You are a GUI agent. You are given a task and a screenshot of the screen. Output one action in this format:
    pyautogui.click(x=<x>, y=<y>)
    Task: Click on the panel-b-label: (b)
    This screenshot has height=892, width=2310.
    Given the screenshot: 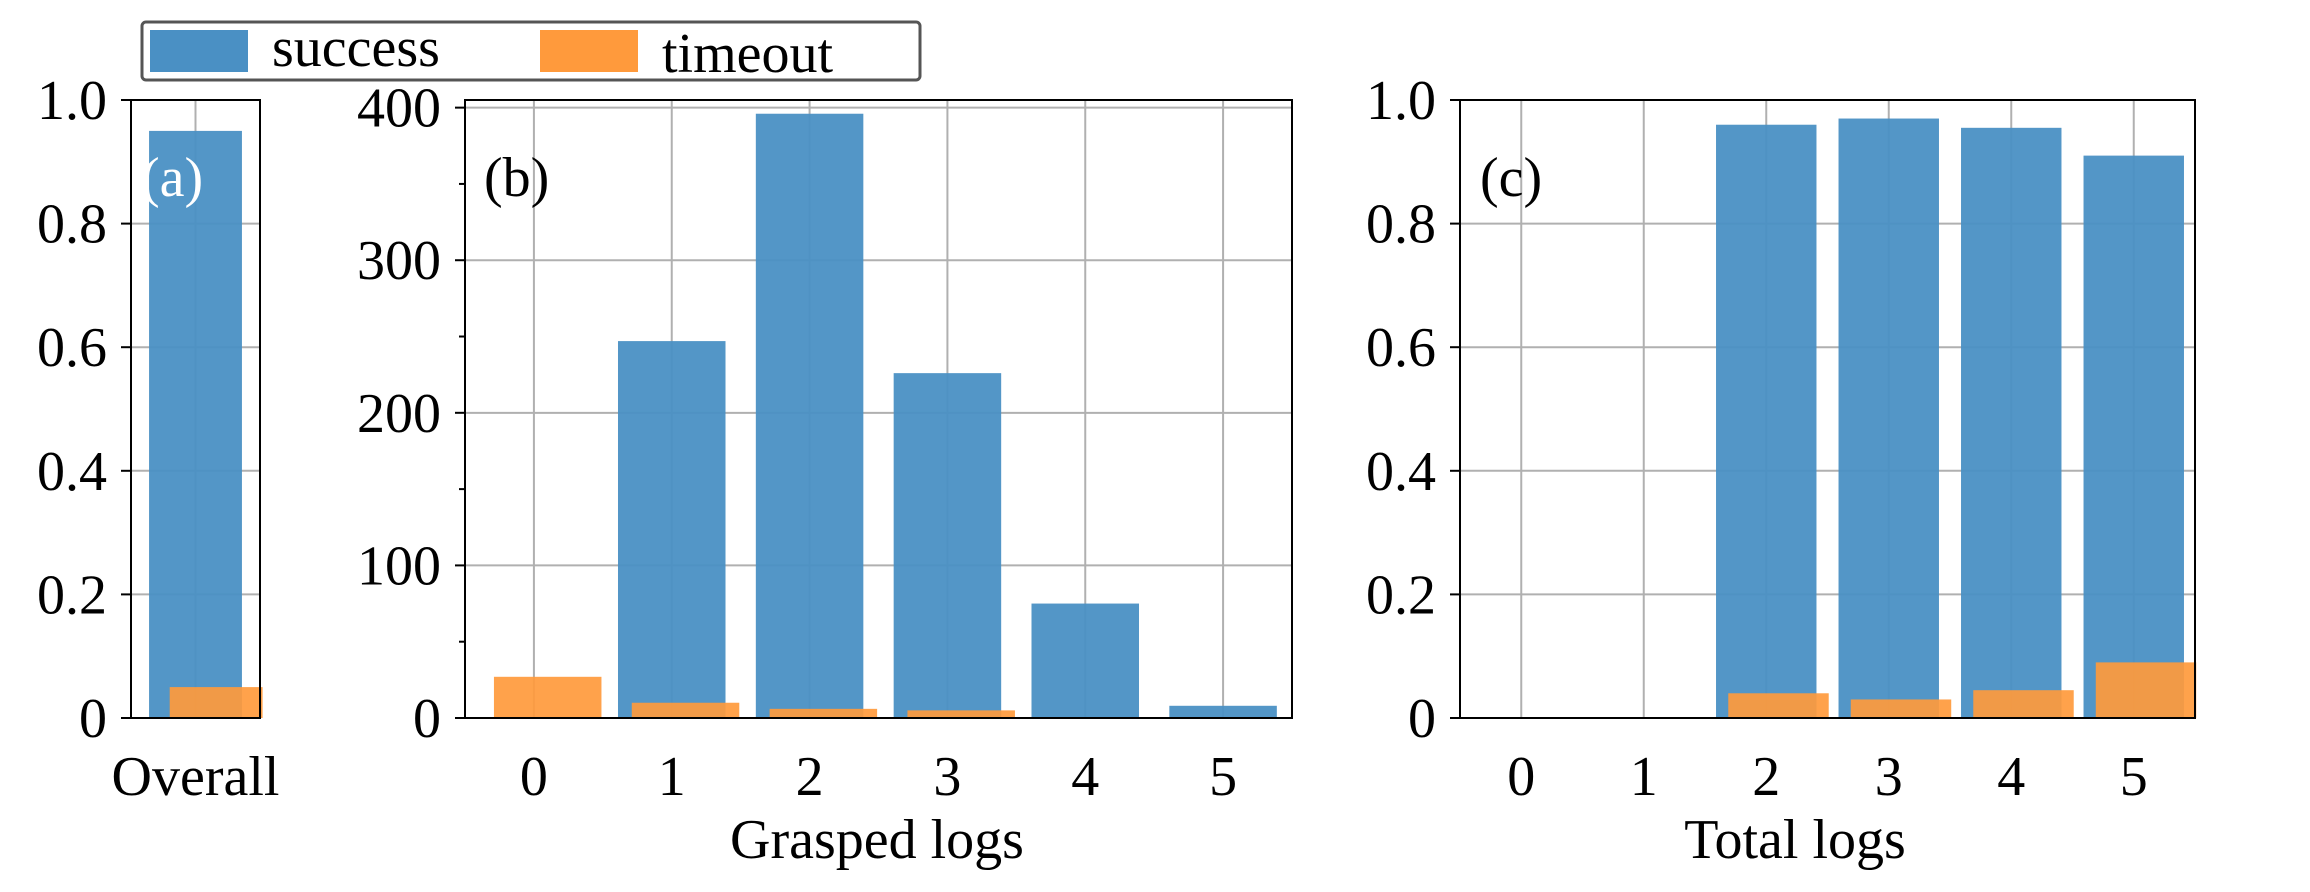 What is the action you would take?
    pyautogui.click(x=516, y=178)
    